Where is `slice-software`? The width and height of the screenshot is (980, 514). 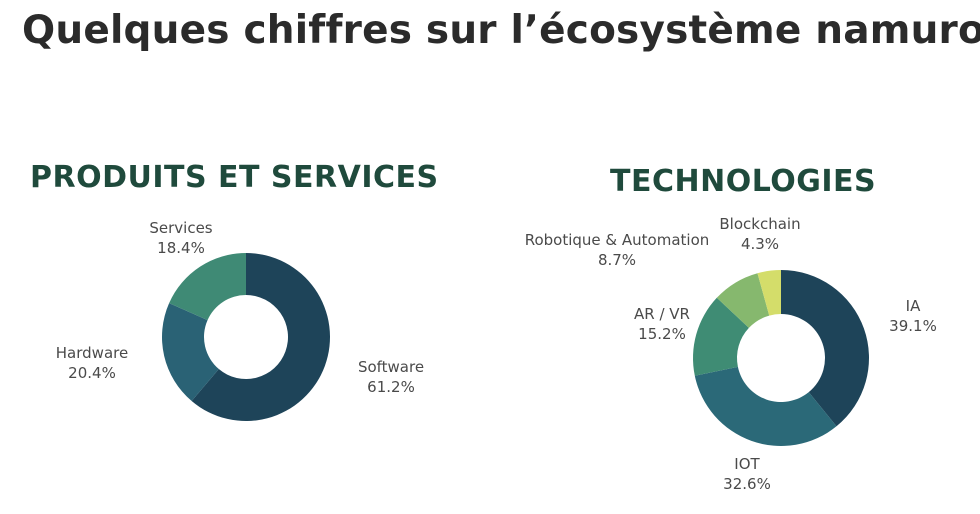 slice-software is located at coordinates (260, 337).